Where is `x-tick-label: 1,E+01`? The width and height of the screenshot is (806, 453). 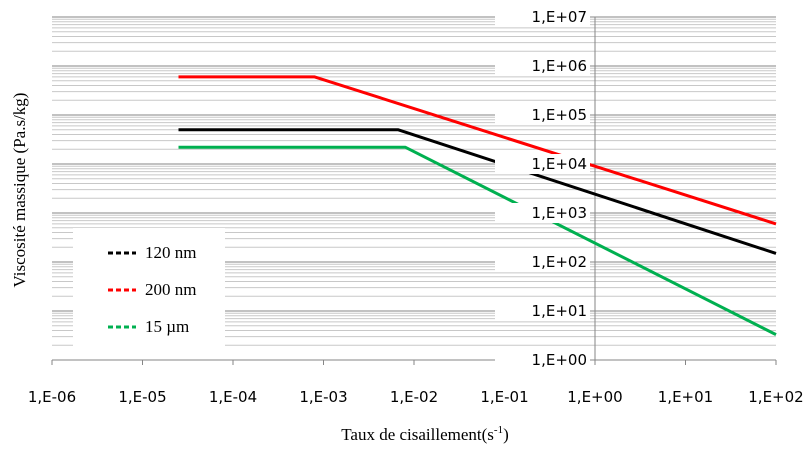 x-tick-label: 1,E+01 is located at coordinates (685, 397).